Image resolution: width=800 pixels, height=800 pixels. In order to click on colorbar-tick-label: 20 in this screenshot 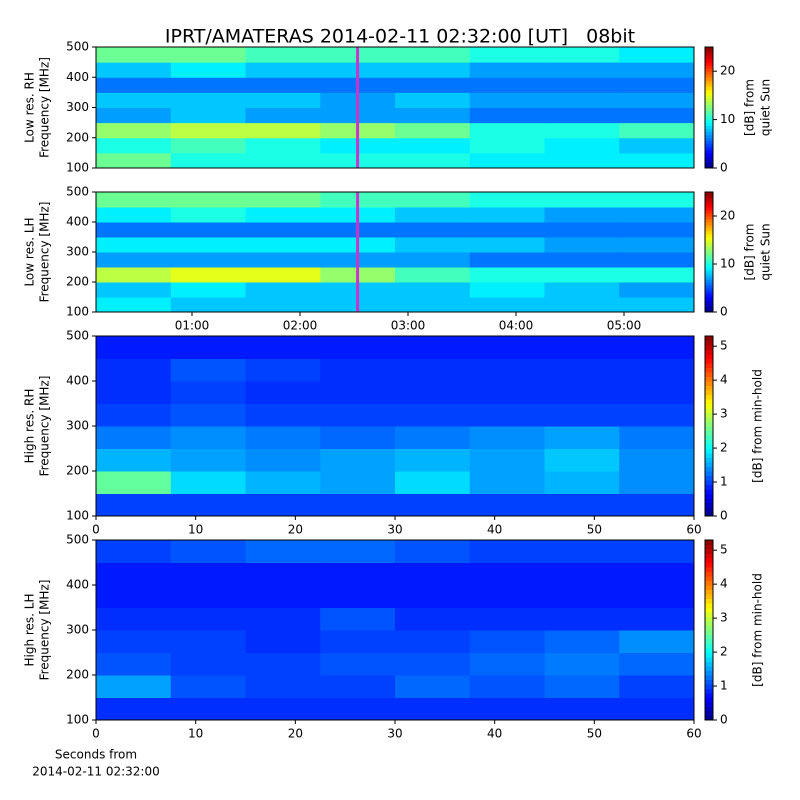, I will do `click(727, 216)`.